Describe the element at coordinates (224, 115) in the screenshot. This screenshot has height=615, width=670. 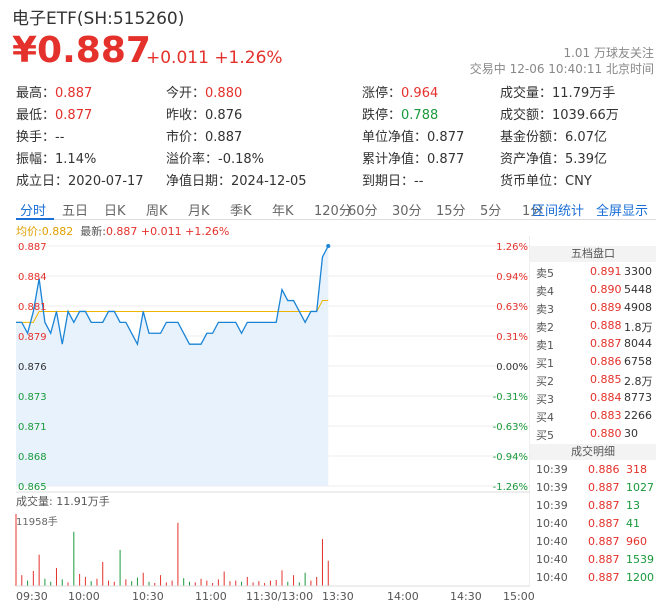
I see `stat-value: 0.876` at that location.